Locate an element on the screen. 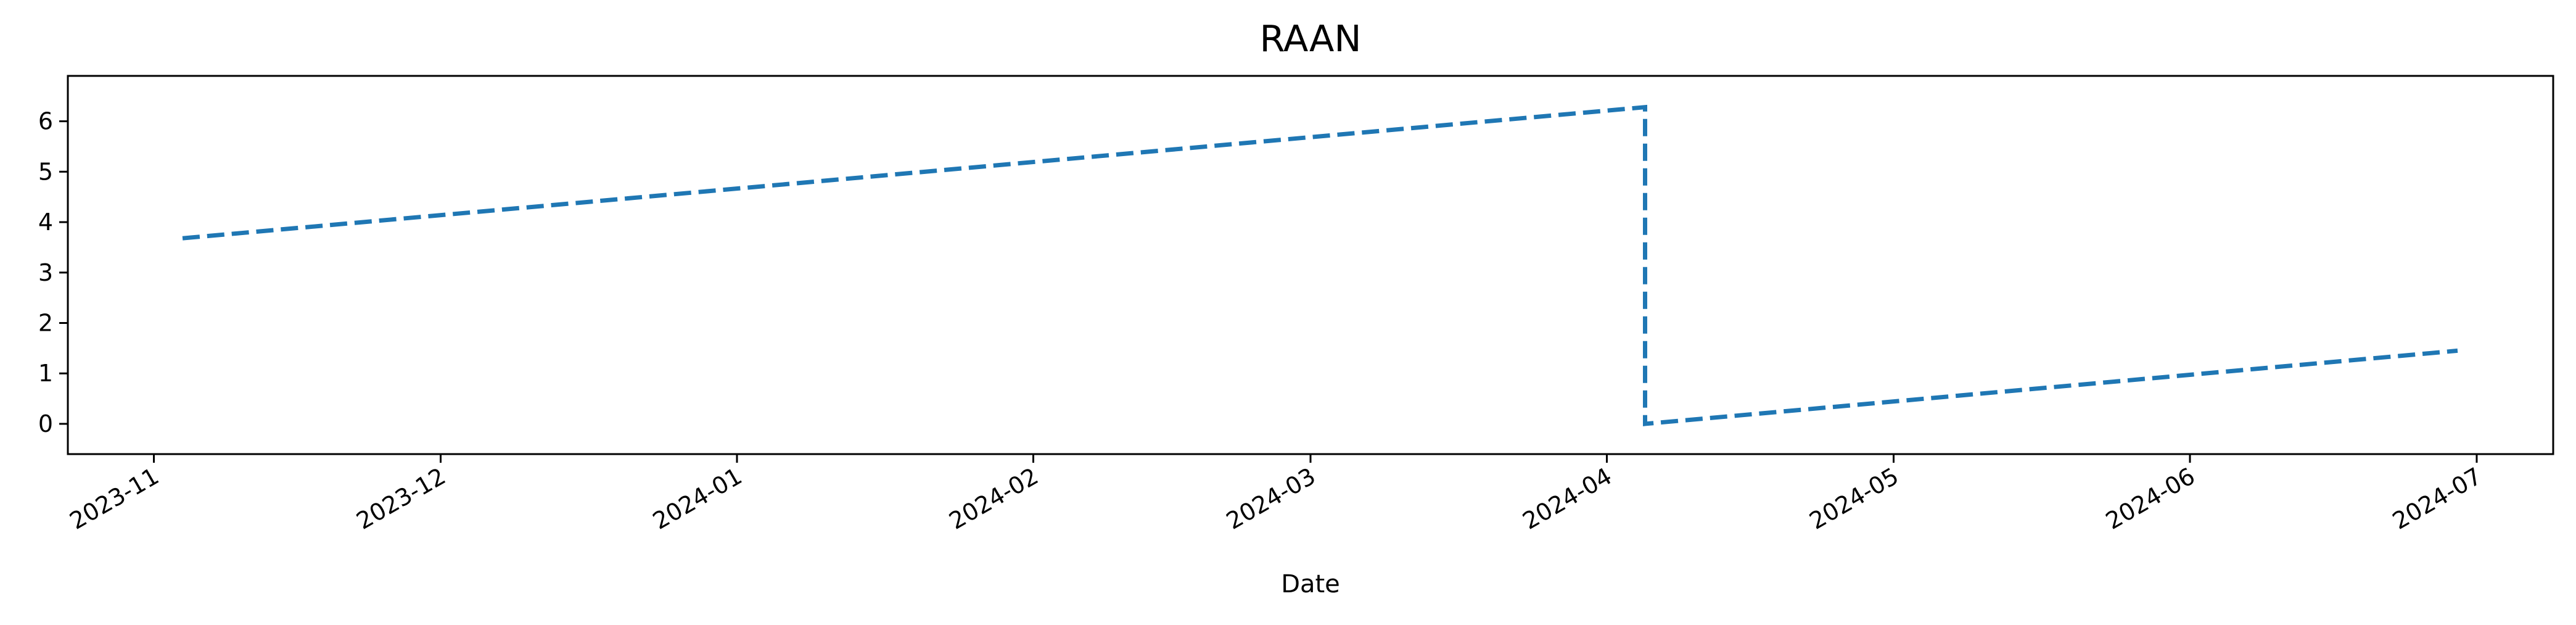 This screenshot has width=2576, height=625. x-axis-label: Date is located at coordinates (1310, 584).